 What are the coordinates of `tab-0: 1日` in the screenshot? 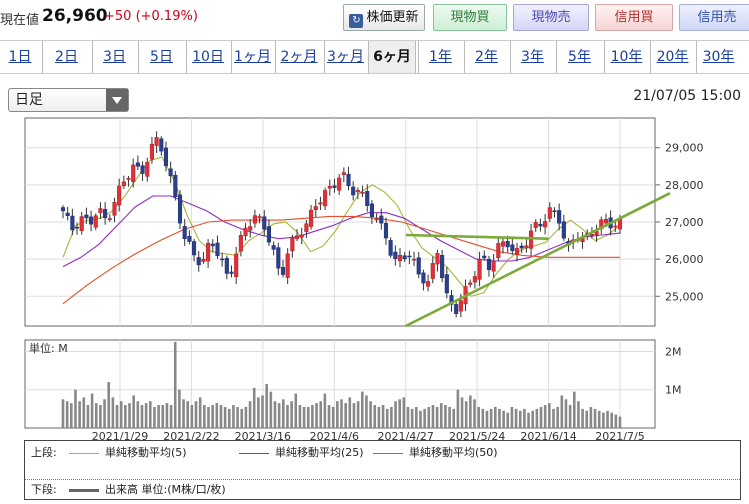 It's located at (20, 57).